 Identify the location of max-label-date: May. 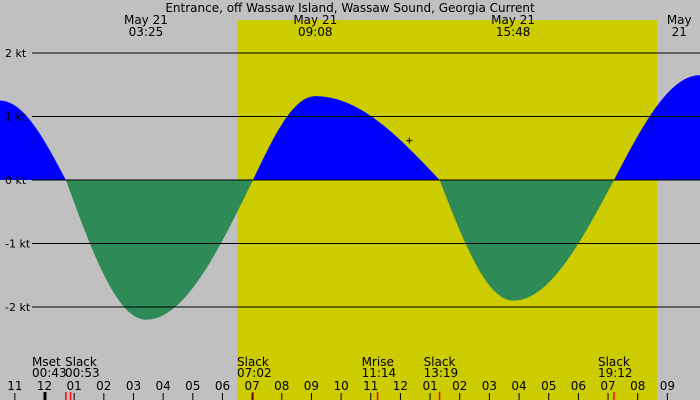
(679, 20).